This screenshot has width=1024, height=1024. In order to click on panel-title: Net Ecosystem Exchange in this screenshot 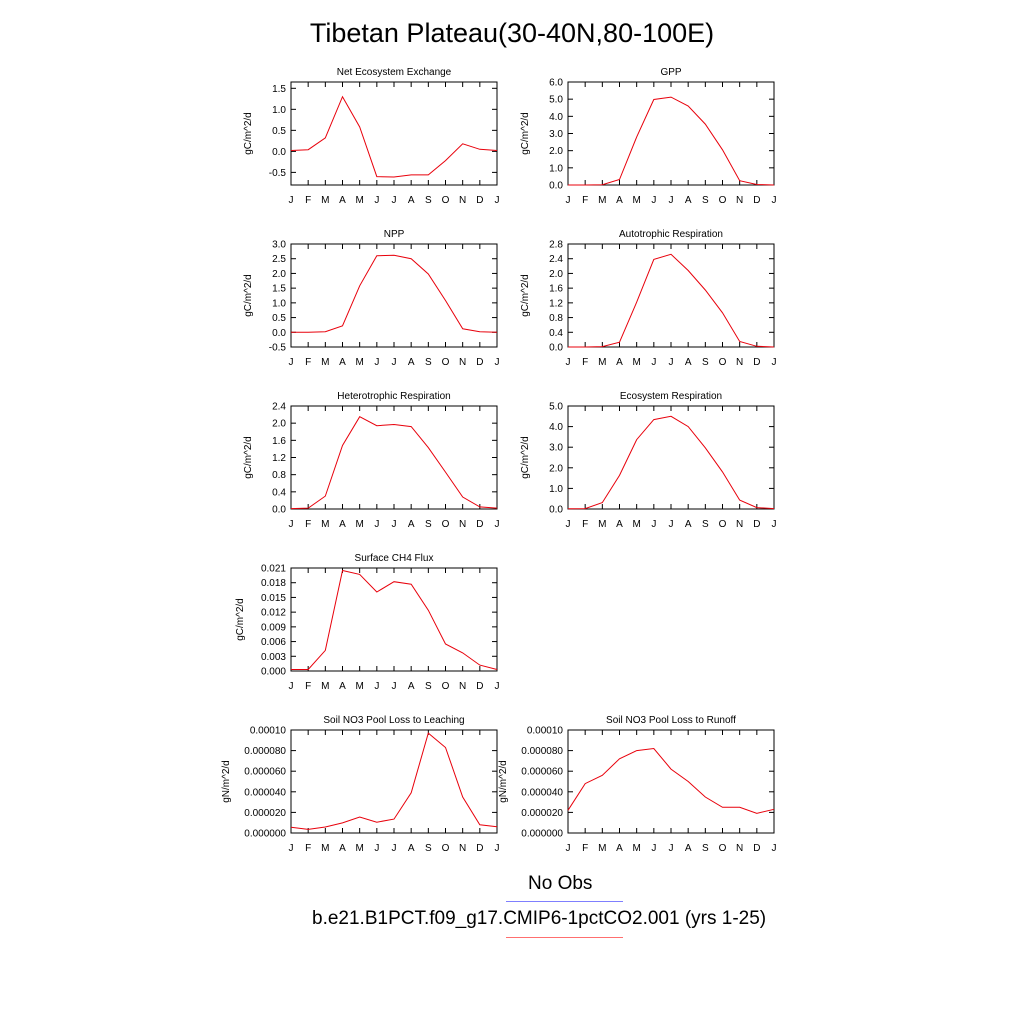, I will do `click(394, 72)`.